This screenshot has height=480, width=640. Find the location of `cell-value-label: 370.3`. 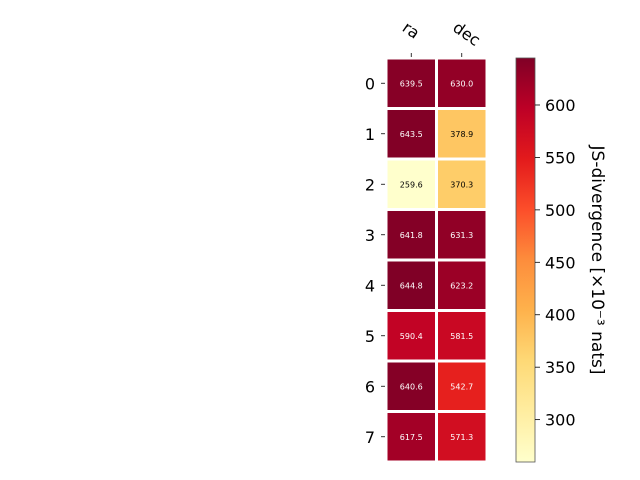

cell-value-label: 370.3 is located at coordinates (461, 184).